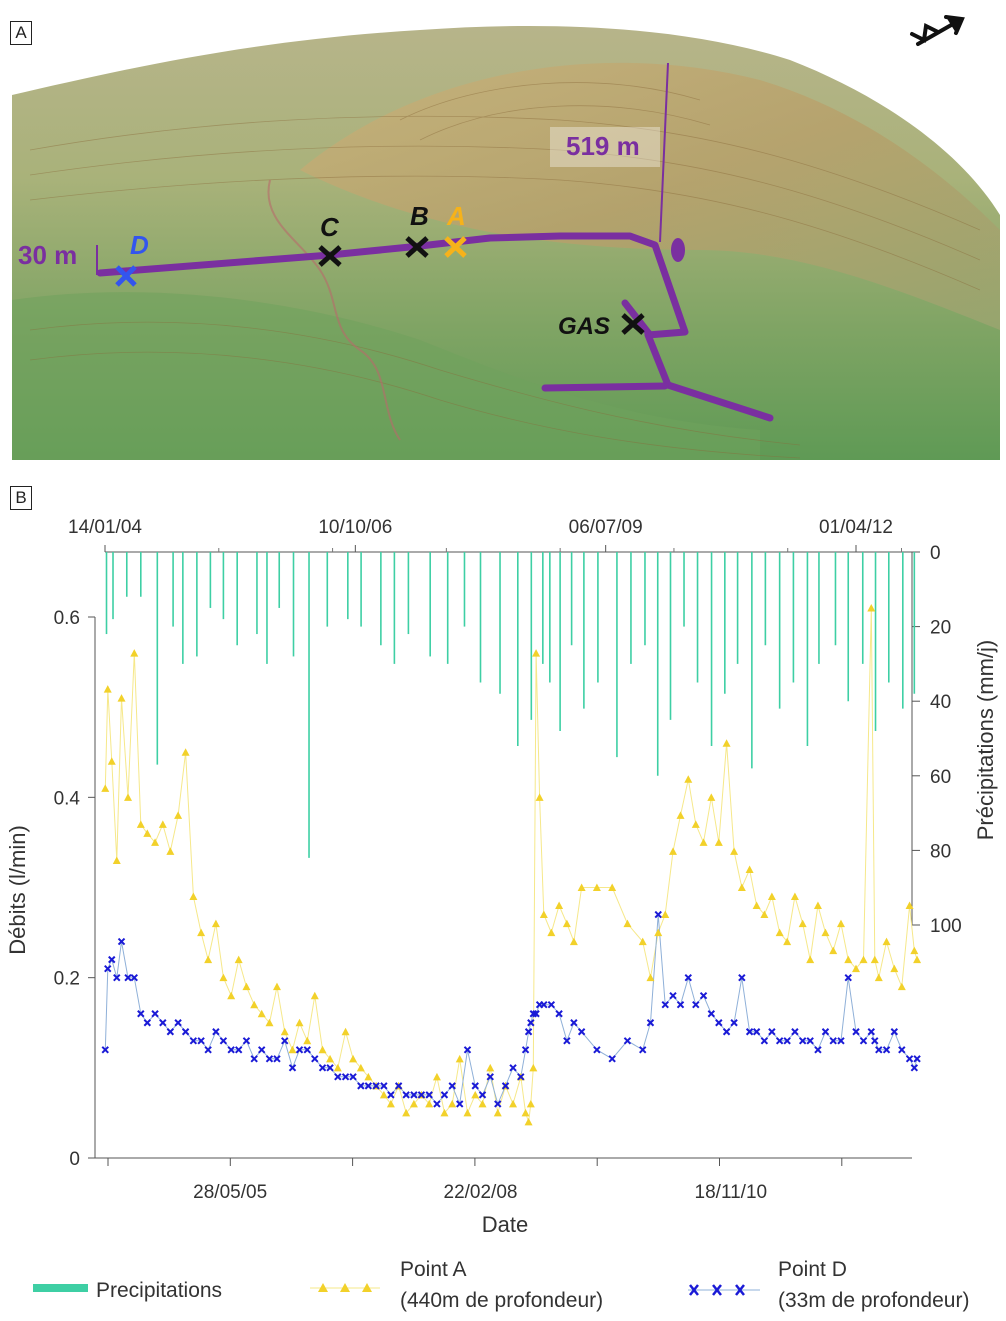 The height and width of the screenshot is (1321, 1006). I want to click on legend-point-a-label: Point A, so click(433, 1269).